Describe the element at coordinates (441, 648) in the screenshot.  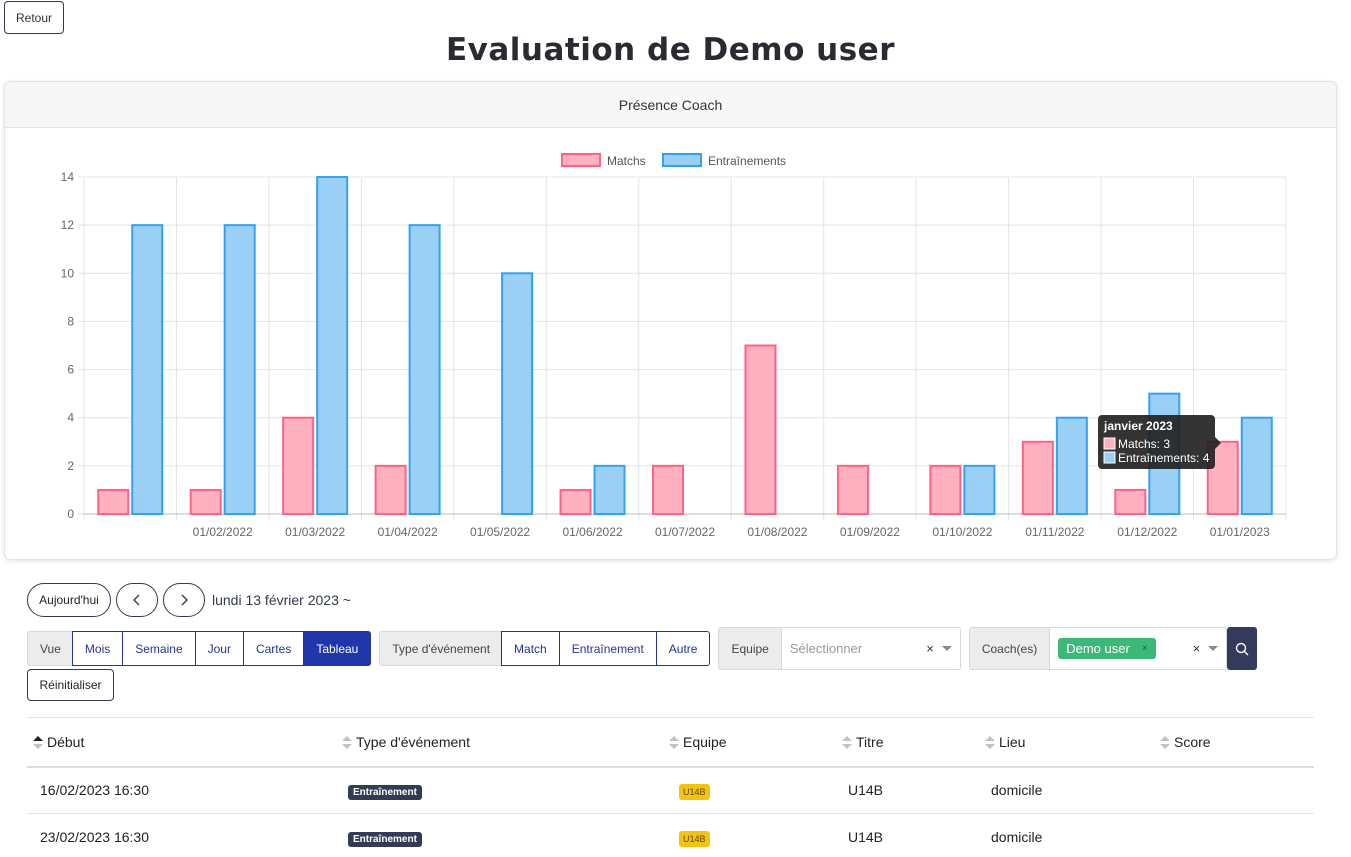
I see `event-type-label: Type d'événement` at that location.